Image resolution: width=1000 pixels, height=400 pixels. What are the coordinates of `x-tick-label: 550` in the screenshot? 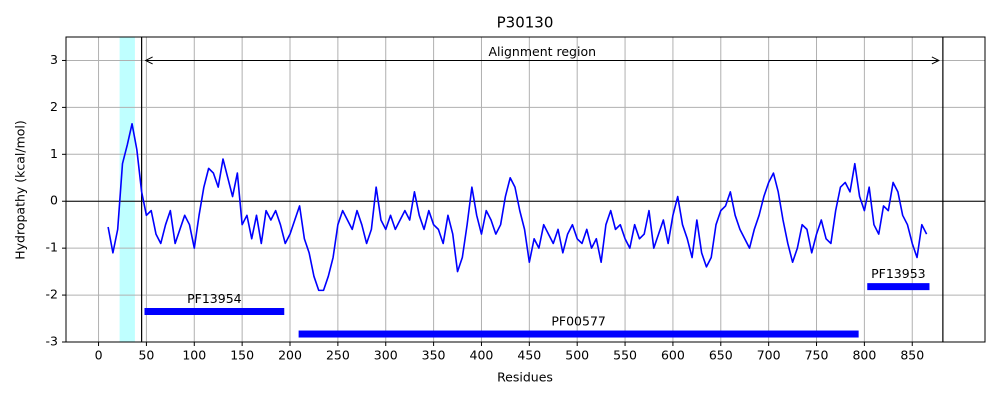 It's located at (625, 355).